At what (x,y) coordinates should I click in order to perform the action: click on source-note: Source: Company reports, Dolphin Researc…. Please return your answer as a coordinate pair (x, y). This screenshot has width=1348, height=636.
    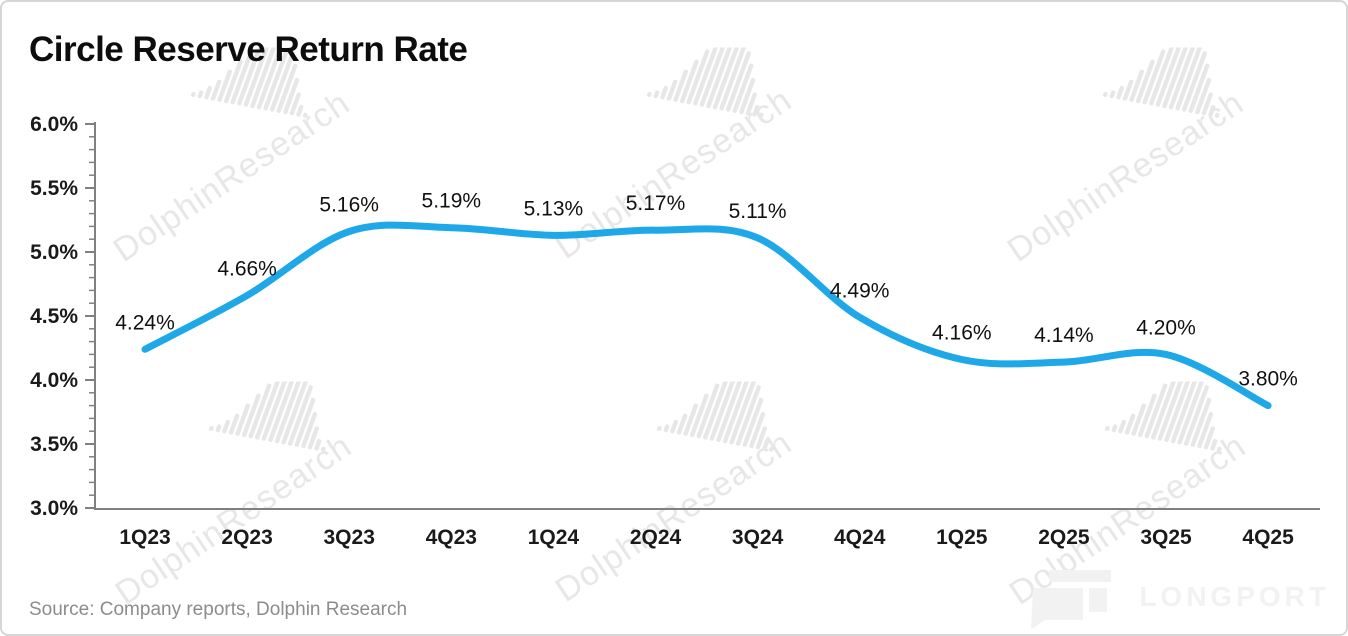
    Looking at the image, I should click on (218, 609).